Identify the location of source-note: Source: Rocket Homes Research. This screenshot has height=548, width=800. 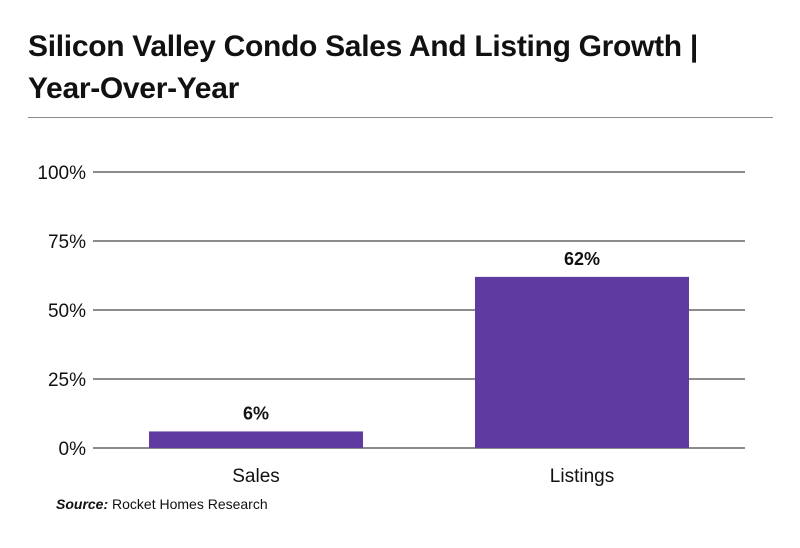
(162, 504).